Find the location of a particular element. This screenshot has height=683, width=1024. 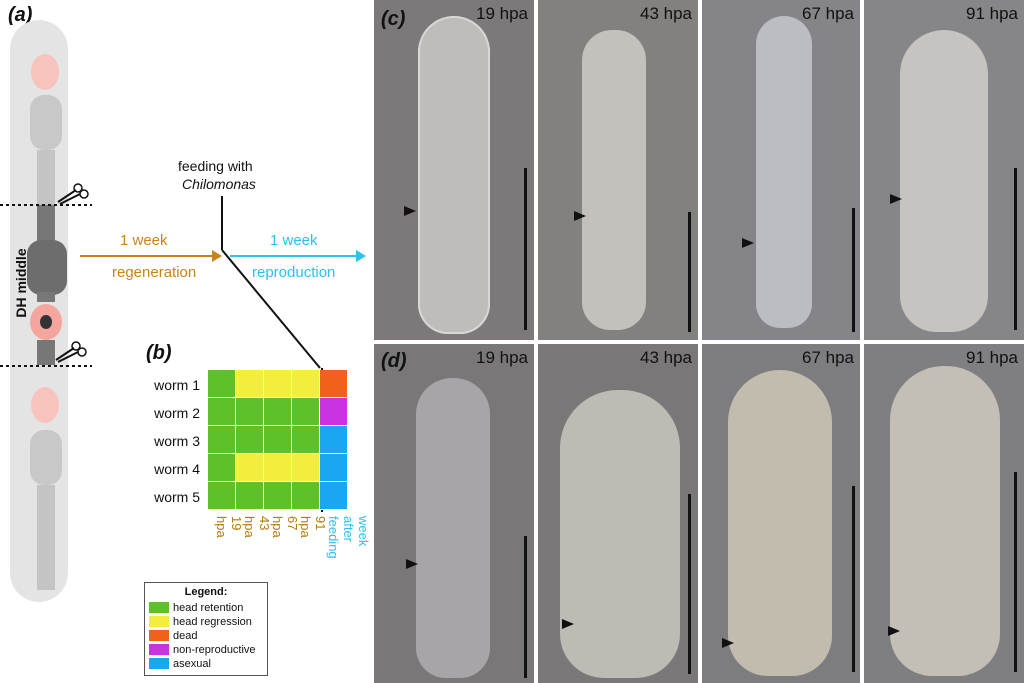

col-label-week: week after feeding is located at coordinates (348, 537).